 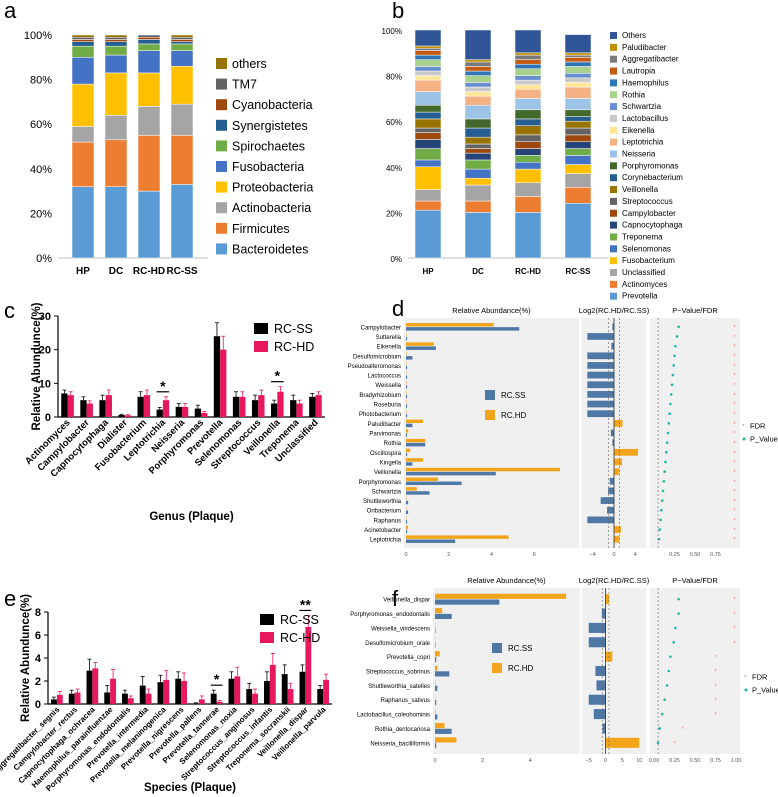 I want to click on legend-label: Others, so click(x=634, y=35).